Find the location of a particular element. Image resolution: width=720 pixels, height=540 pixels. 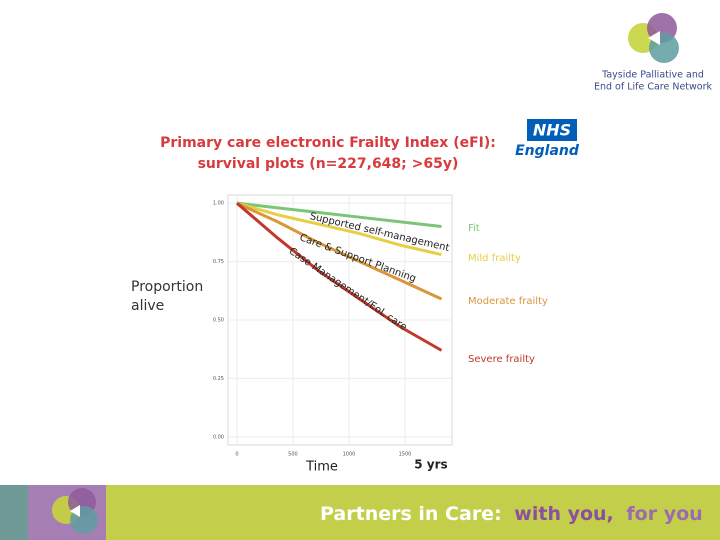

y-tick-label: 0.75 is located at coordinates (218, 262).